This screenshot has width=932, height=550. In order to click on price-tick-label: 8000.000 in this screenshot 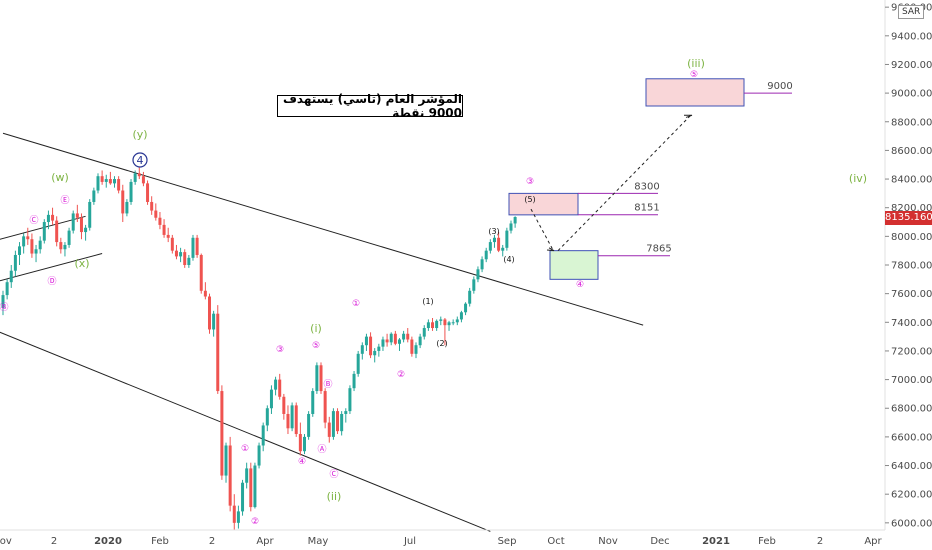, I will do `click(911, 237)`.